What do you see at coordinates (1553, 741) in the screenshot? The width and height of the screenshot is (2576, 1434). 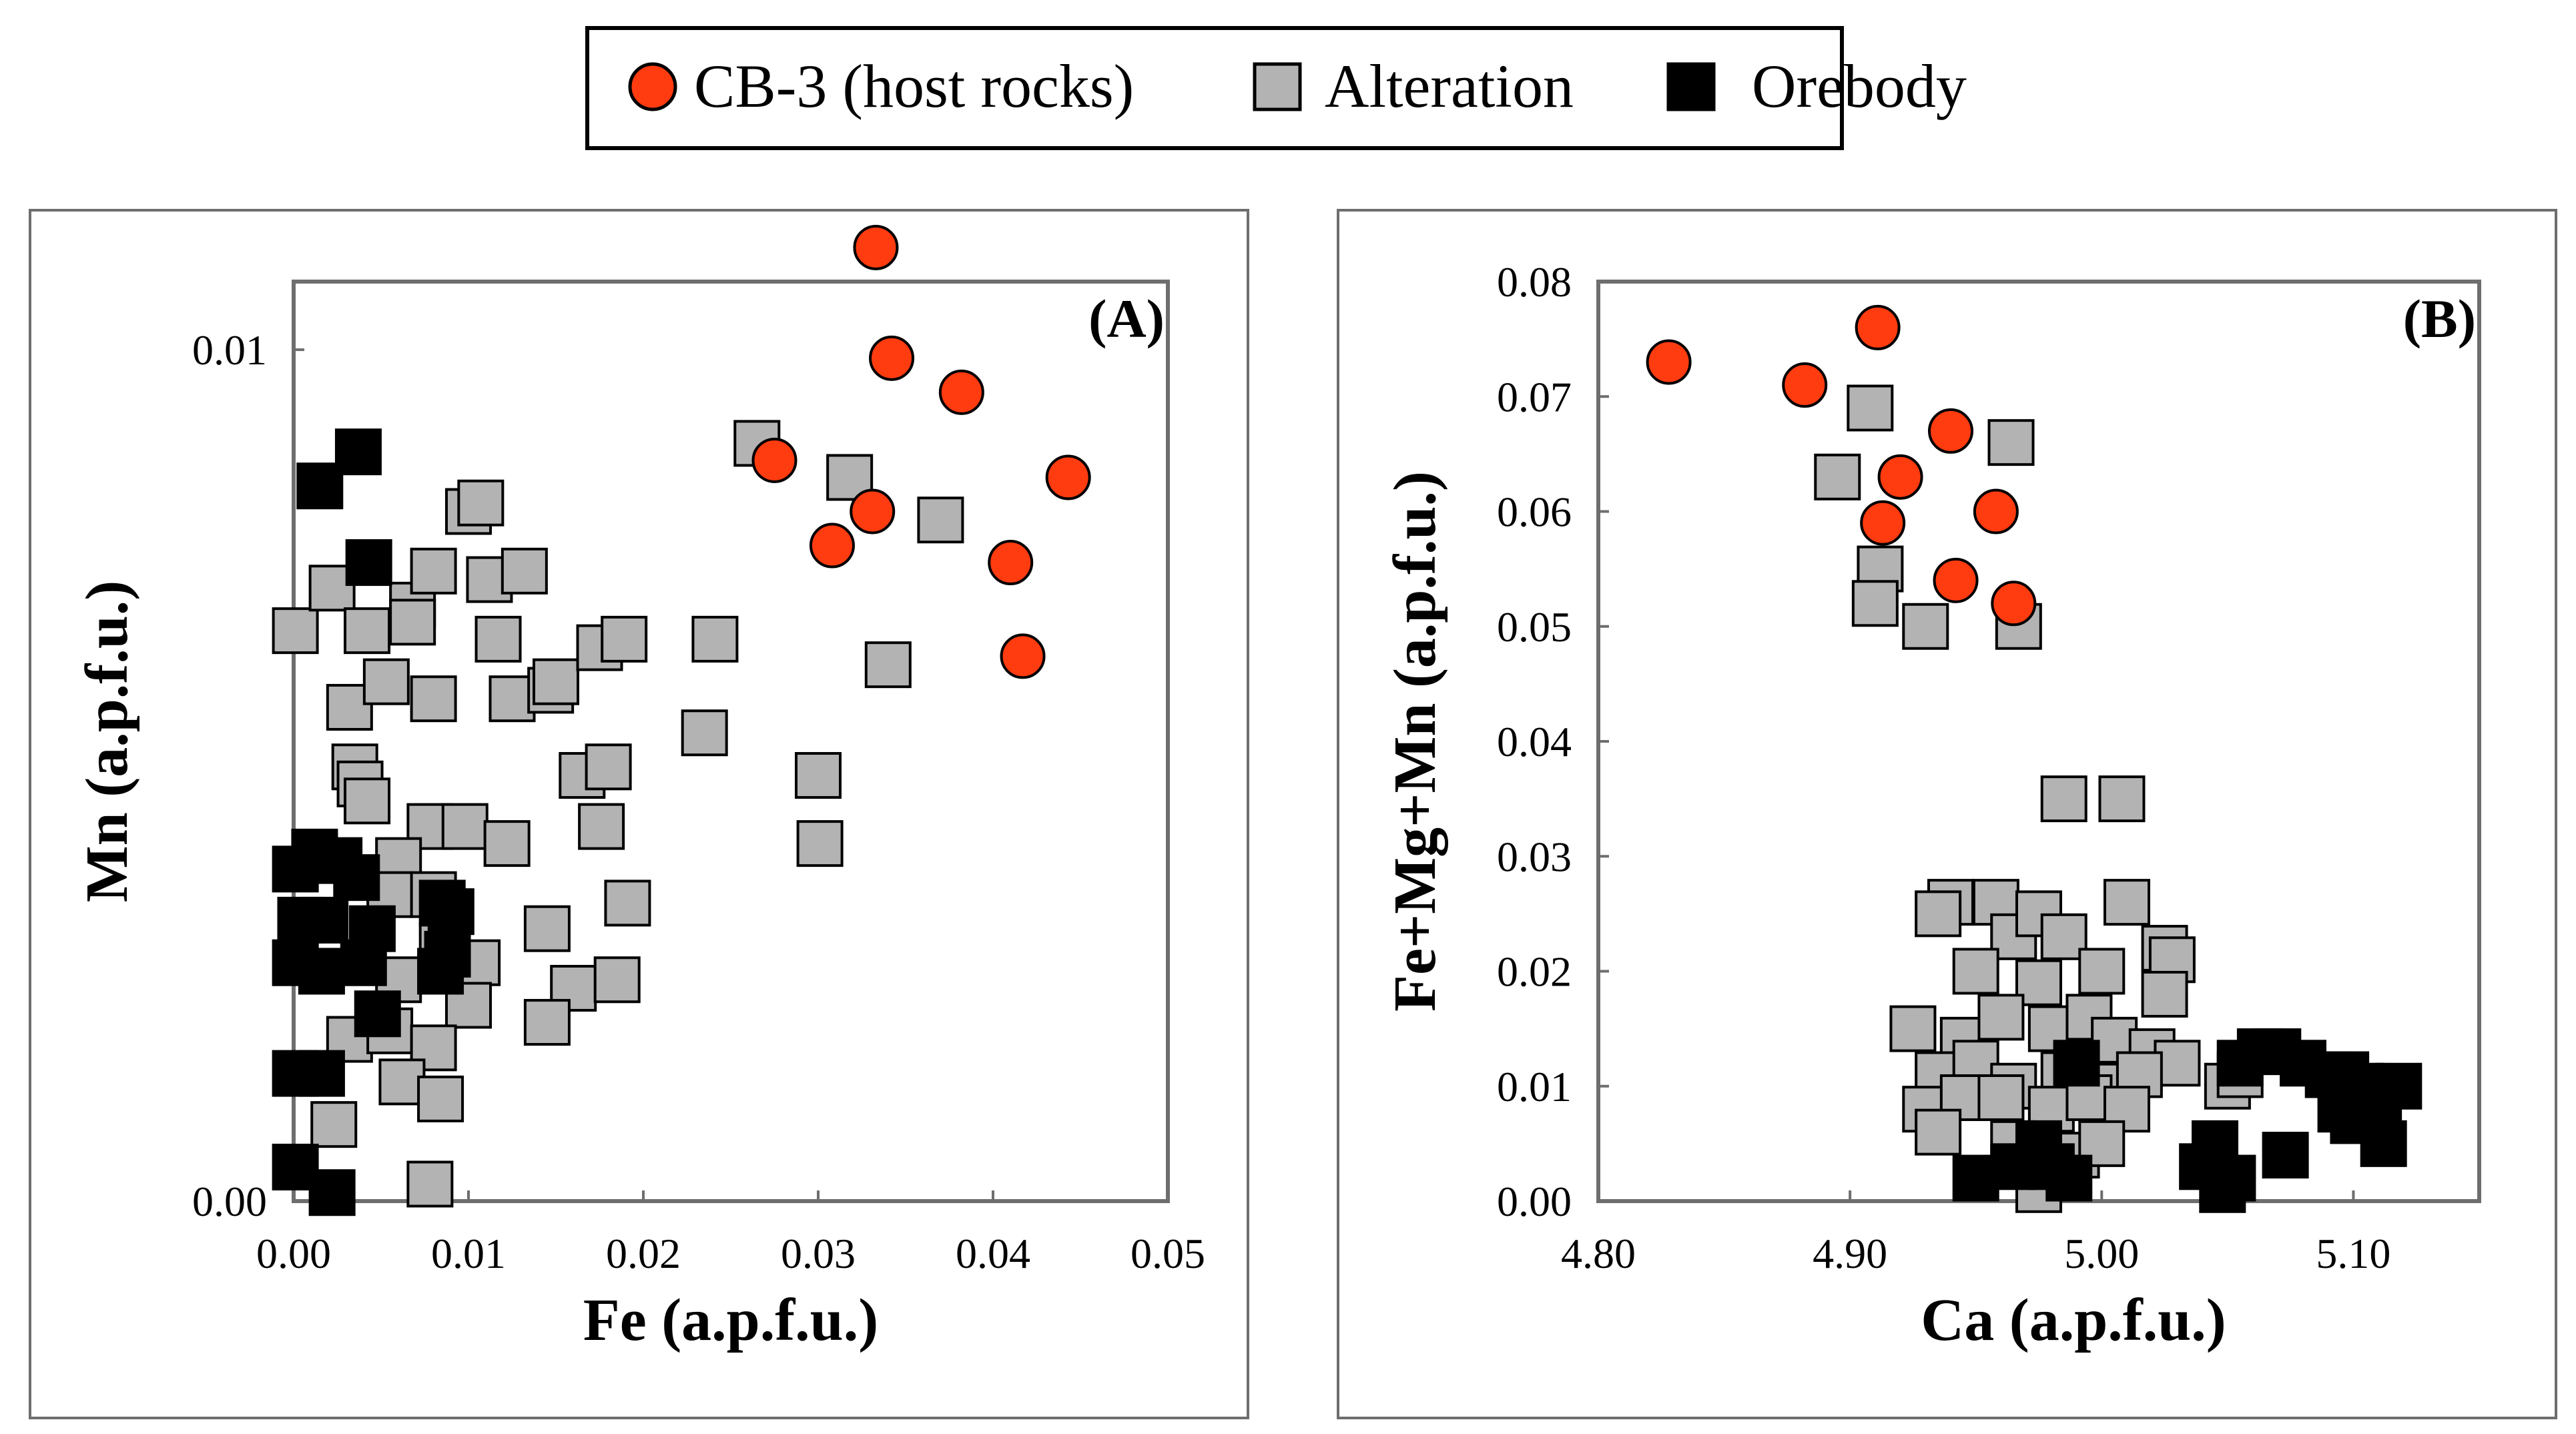 I see `y-ticks-b: 0.00 0.01 0.02 0.03 0.04 0.05 0.06 0.07 0.08` at bounding box center [1553, 741].